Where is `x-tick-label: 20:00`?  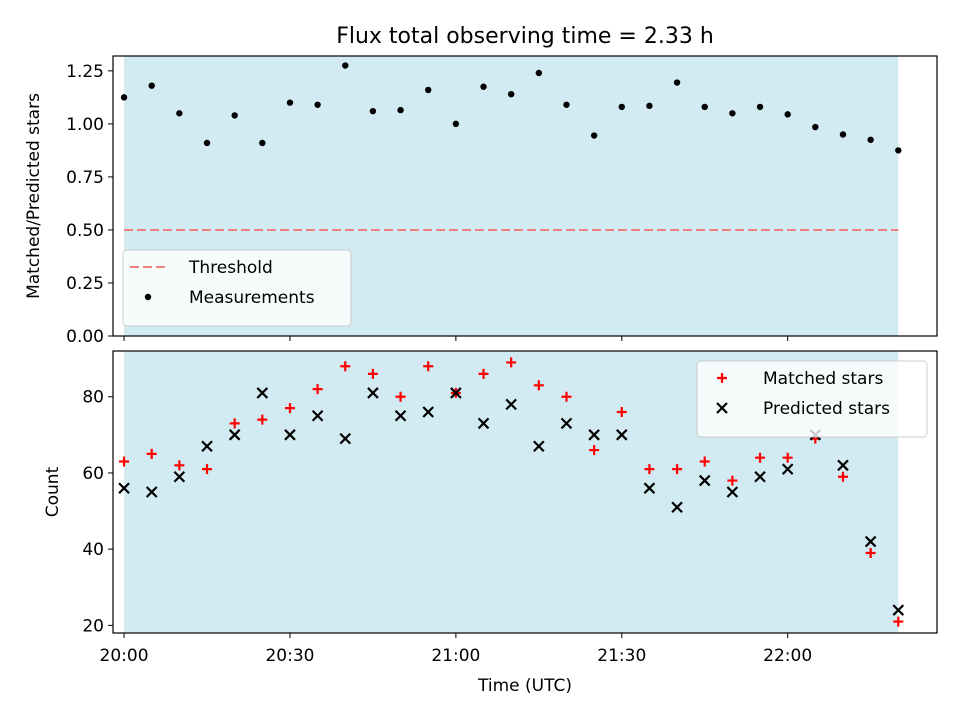
x-tick-label: 20:00 is located at coordinates (124, 656).